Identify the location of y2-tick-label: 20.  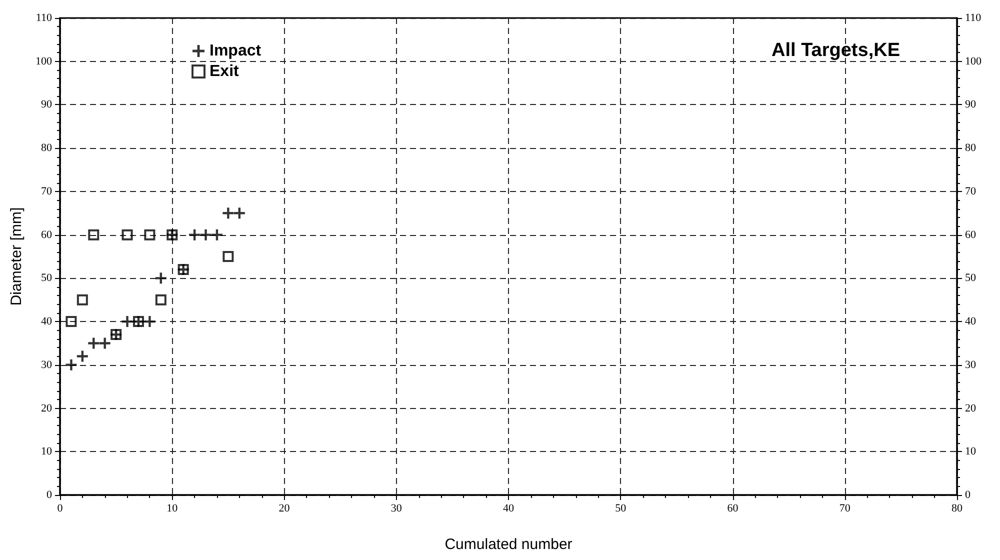
(970, 408).